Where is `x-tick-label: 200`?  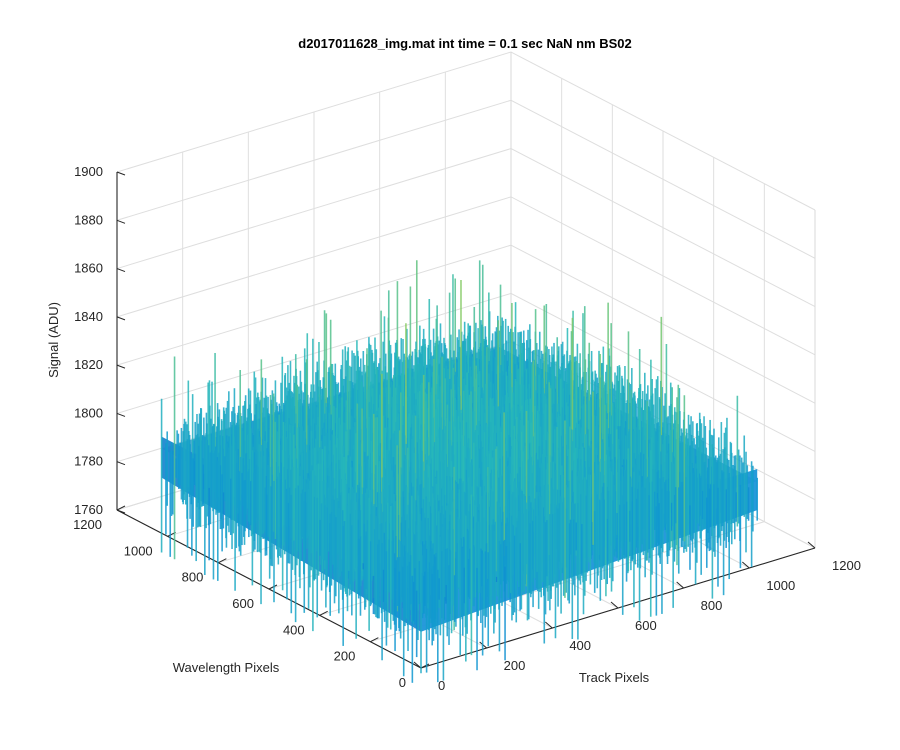
x-tick-label: 200 is located at coordinates (515, 665).